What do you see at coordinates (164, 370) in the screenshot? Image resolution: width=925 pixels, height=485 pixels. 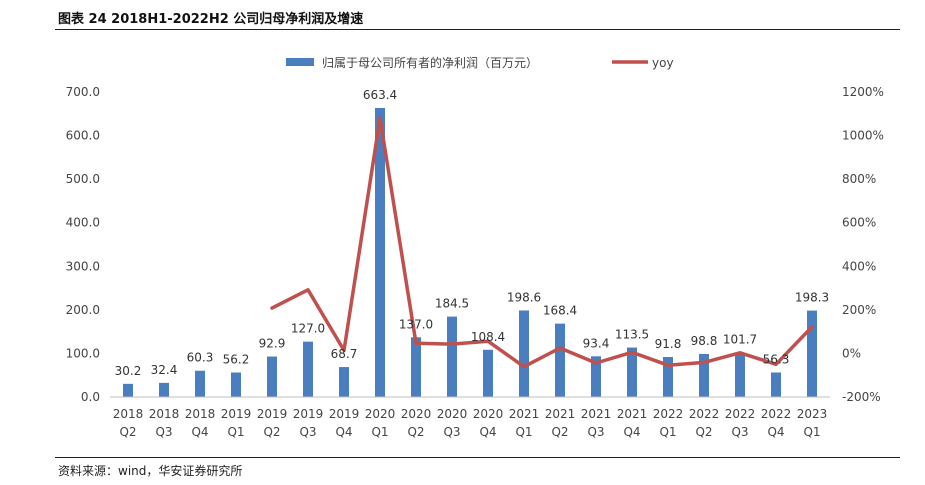 I see `bar-value-label: 32.4` at bounding box center [164, 370].